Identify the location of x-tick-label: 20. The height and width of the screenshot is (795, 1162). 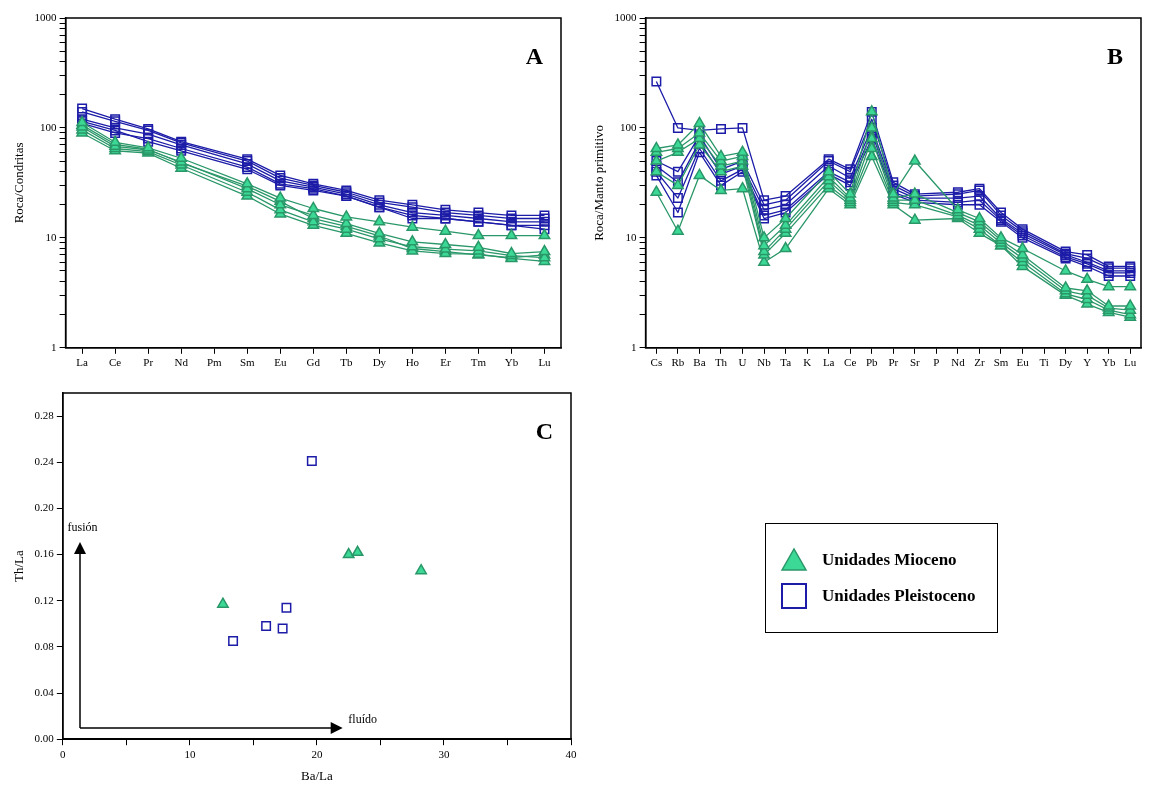
(317, 753).